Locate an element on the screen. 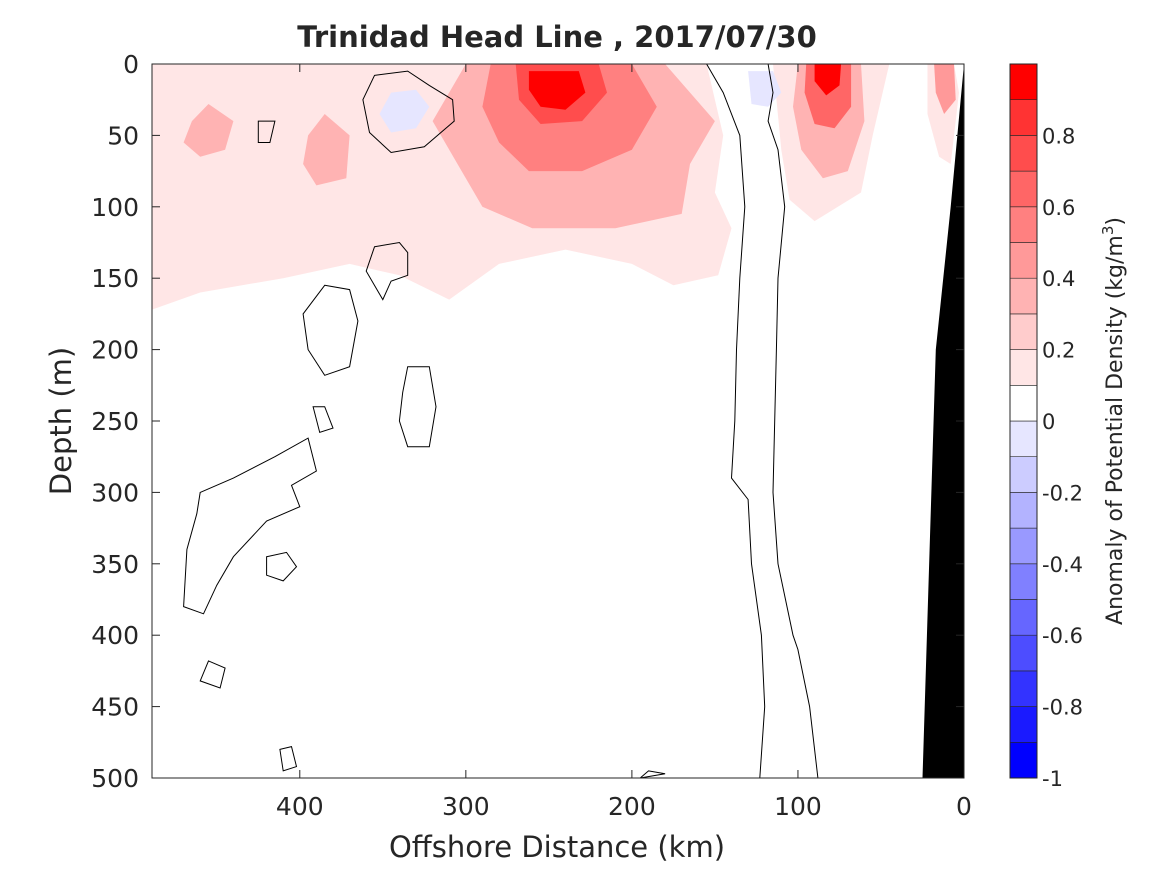  colorbar-label: Anomaly of Potential Density (kg/m3) is located at coordinates (1113, 421).